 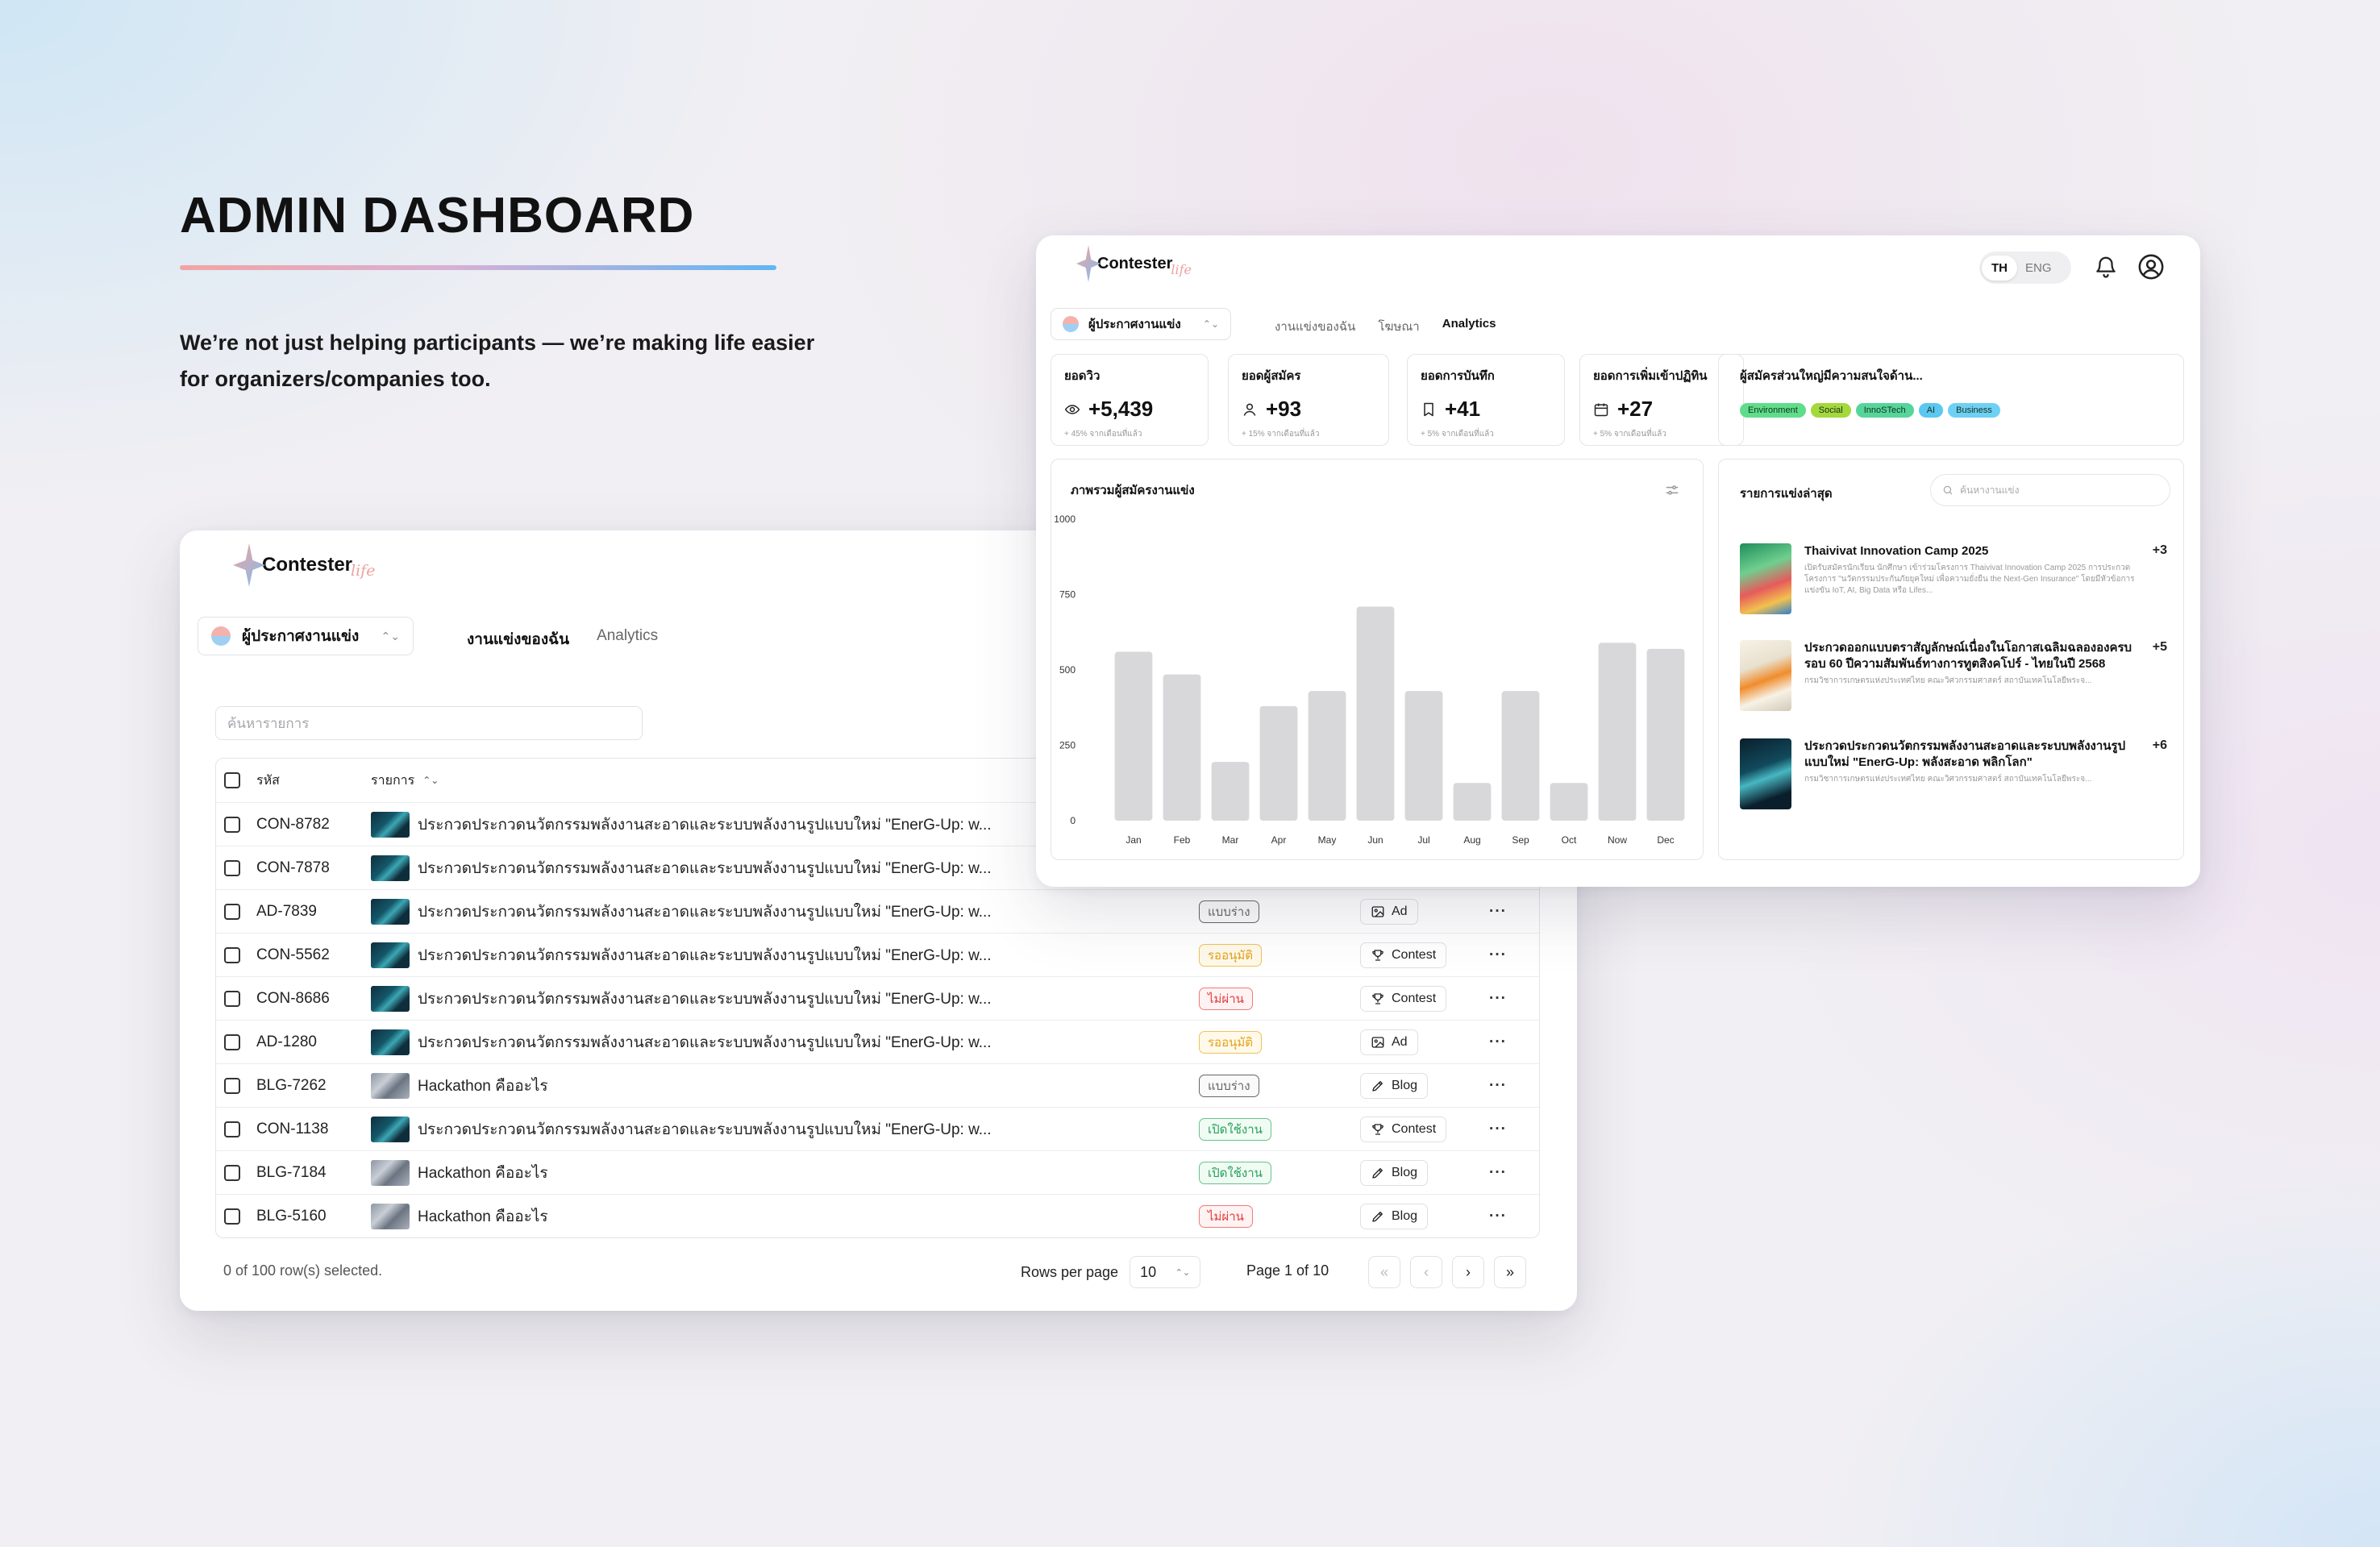 What do you see at coordinates (1426, 1272) in the screenshot?
I see `previous-page-button: ‹` at bounding box center [1426, 1272].